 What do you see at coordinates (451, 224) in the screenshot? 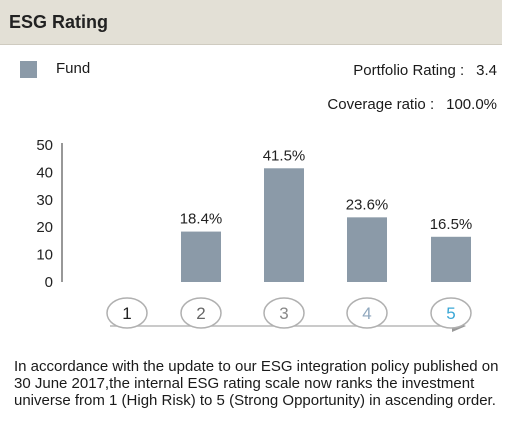
I see `data-label: 16.5%` at bounding box center [451, 224].